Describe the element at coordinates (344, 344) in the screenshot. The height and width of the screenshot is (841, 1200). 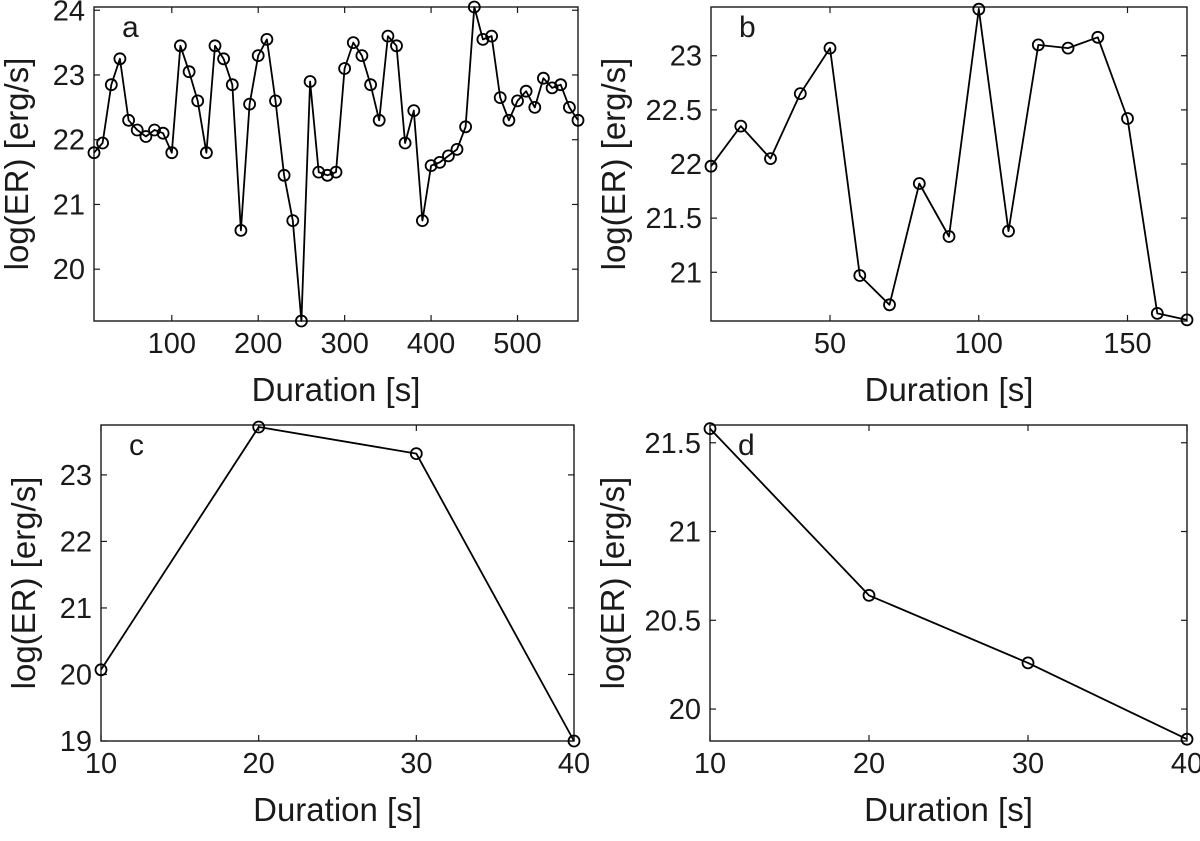
I see `x-tick-label: 300` at that location.